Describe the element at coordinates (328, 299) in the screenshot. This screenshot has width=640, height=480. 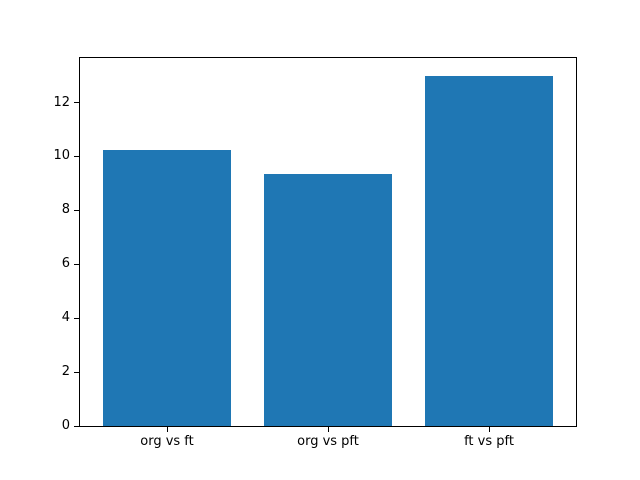
I see `bar-org-vs-pft` at that location.